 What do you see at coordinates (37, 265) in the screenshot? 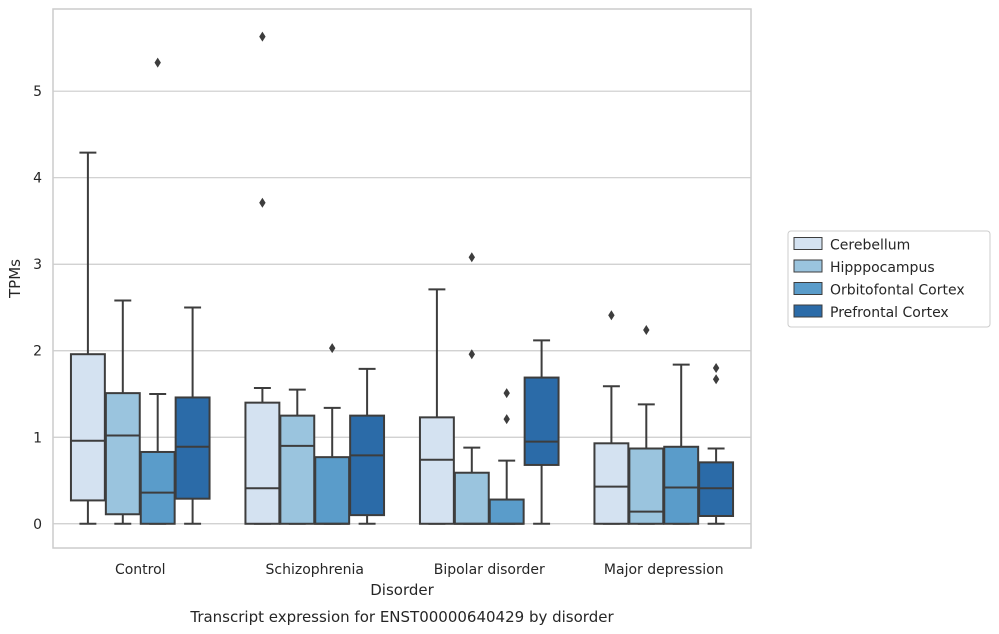
I see `y-tick-label: 3` at bounding box center [37, 265].